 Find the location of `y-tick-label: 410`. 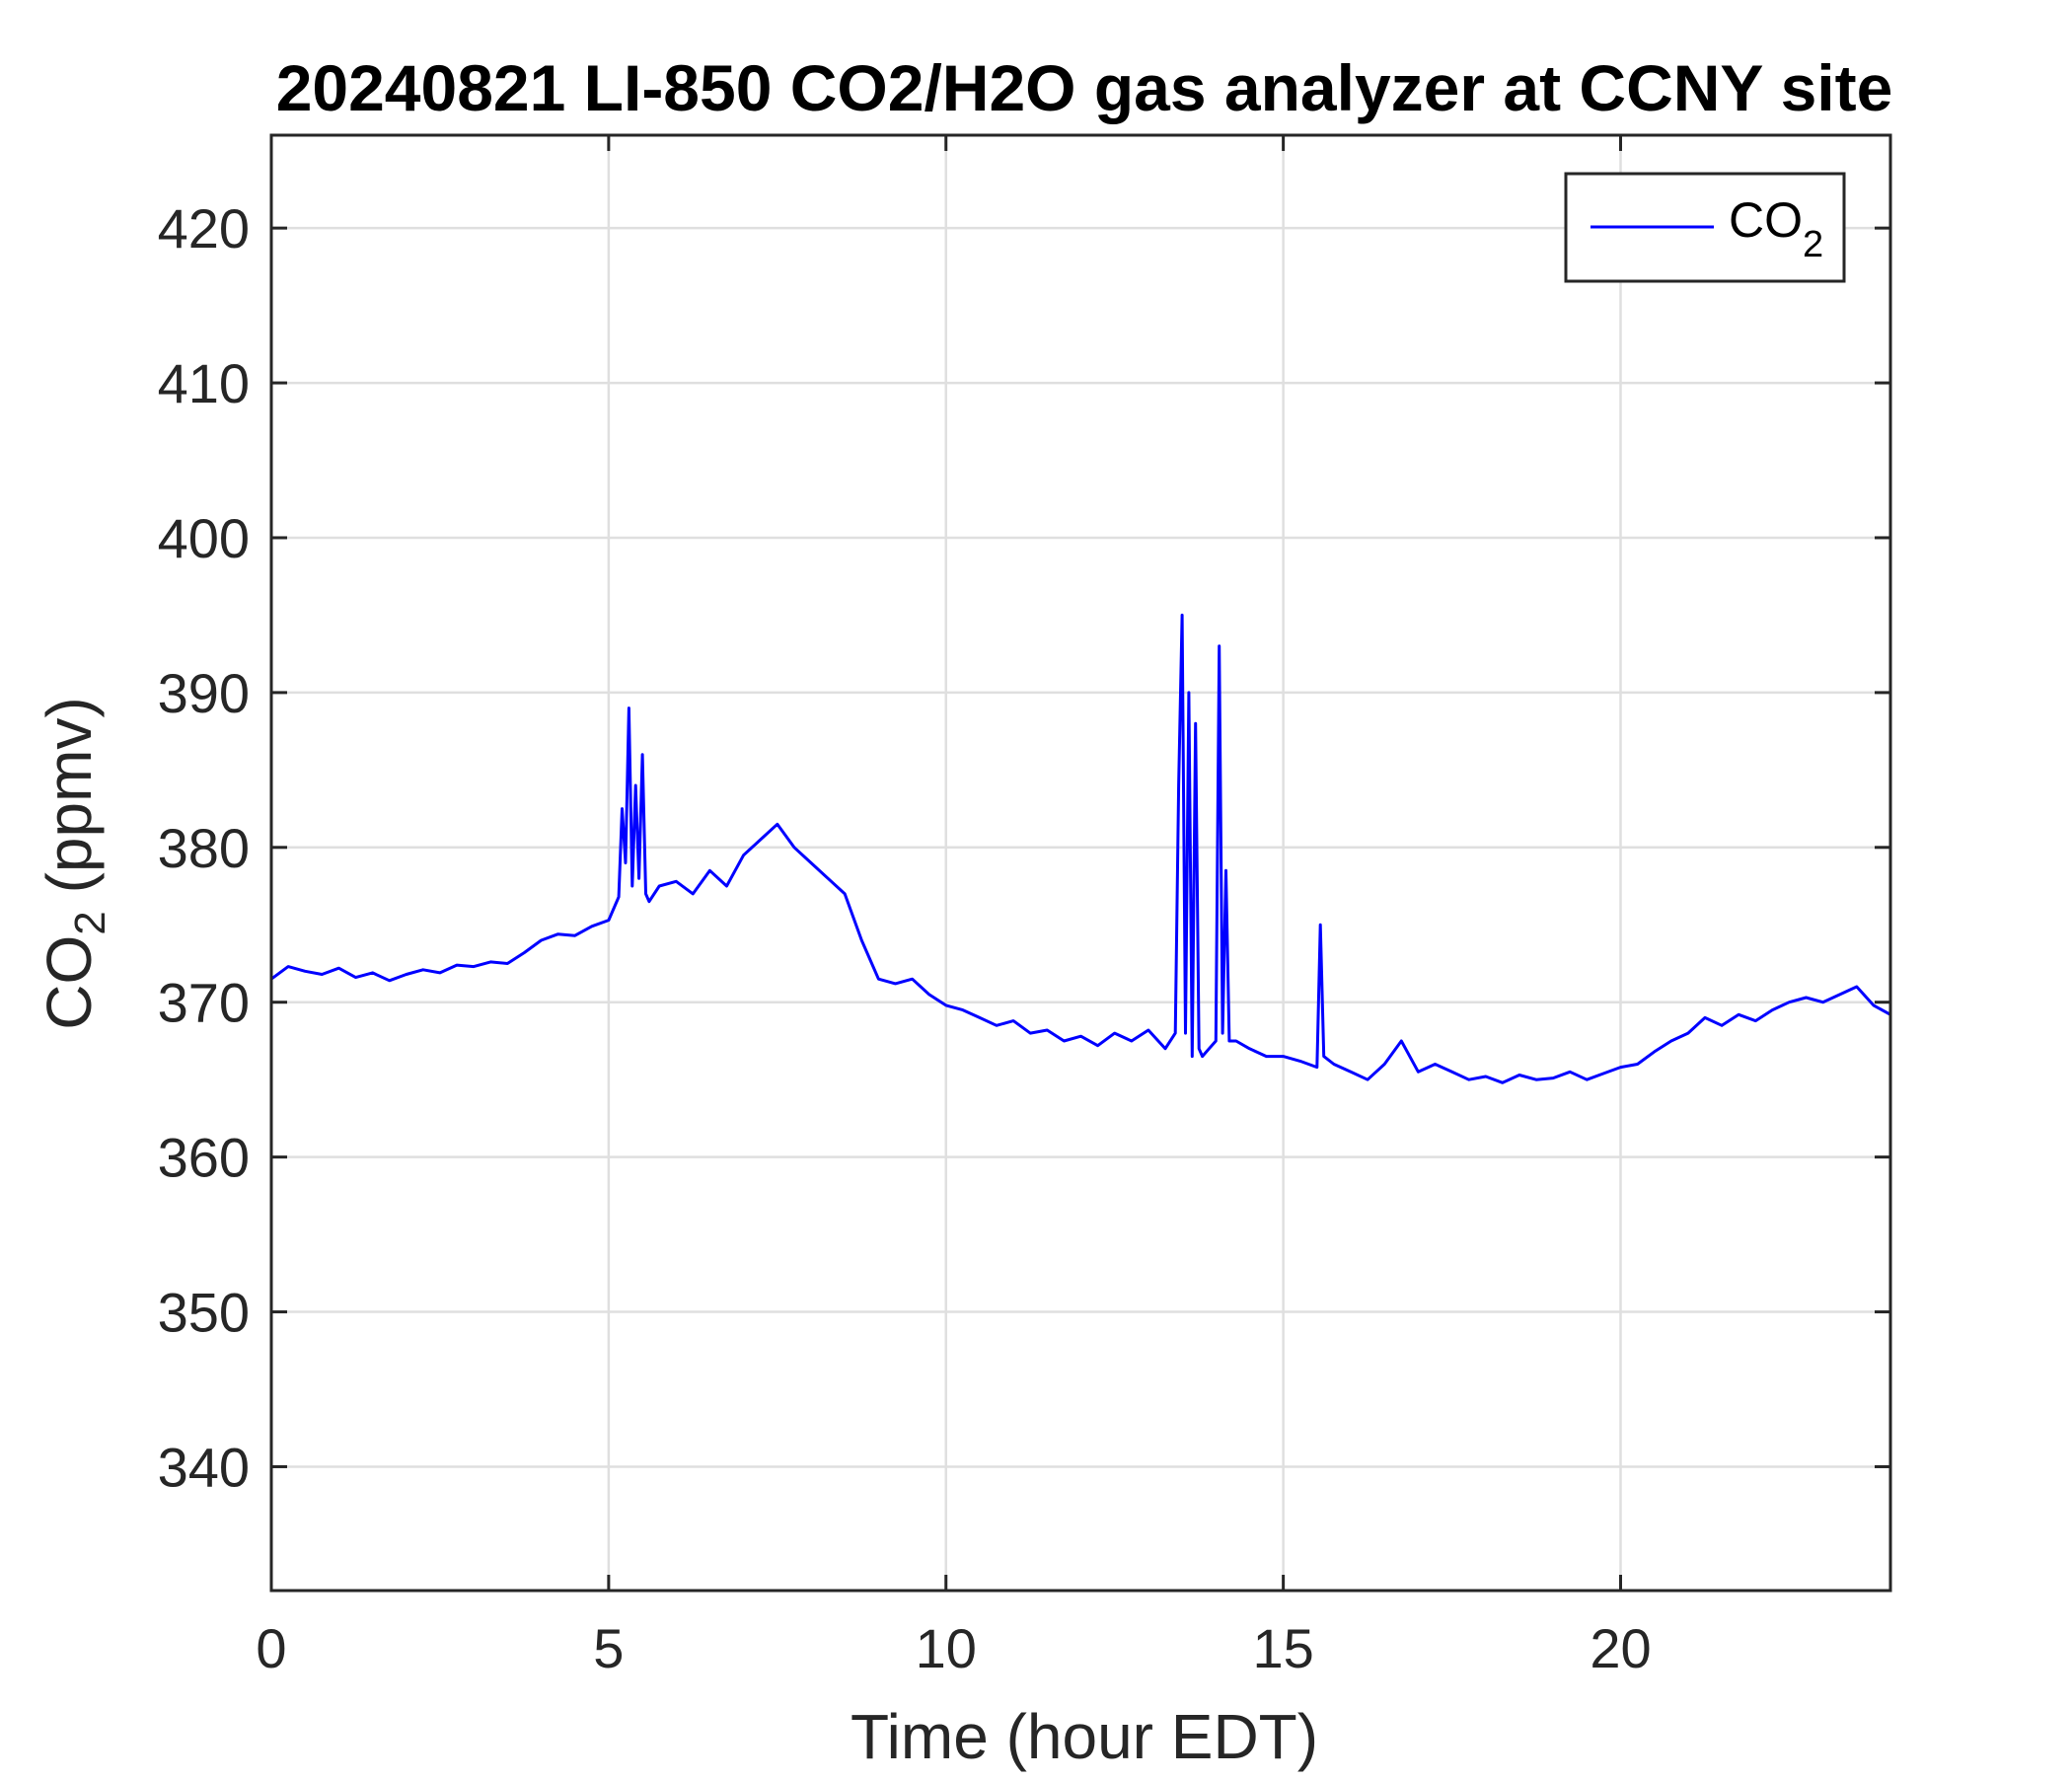

y-tick-label: 410 is located at coordinates (204, 383).